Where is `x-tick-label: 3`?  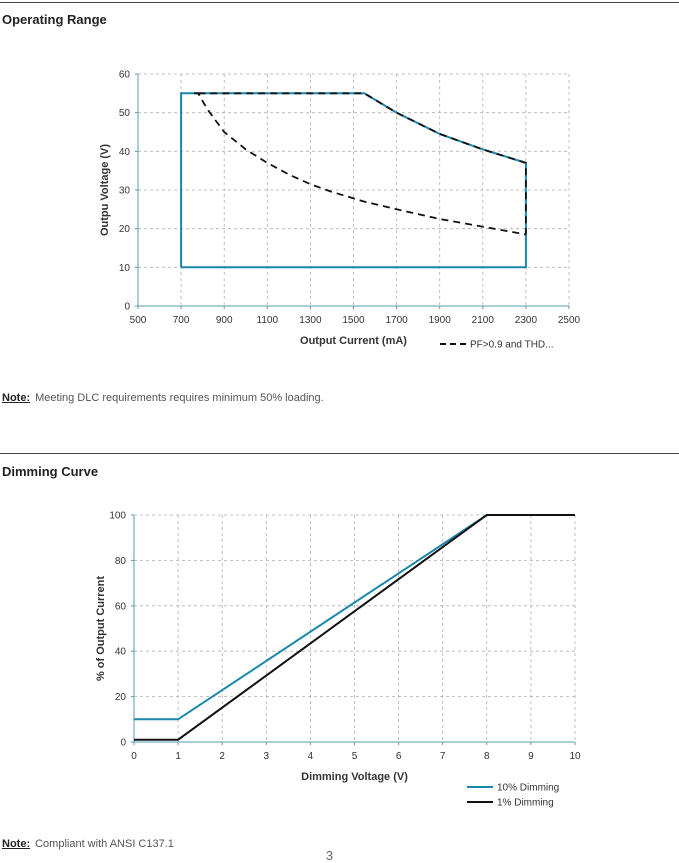
x-tick-label: 3 is located at coordinates (267, 756).